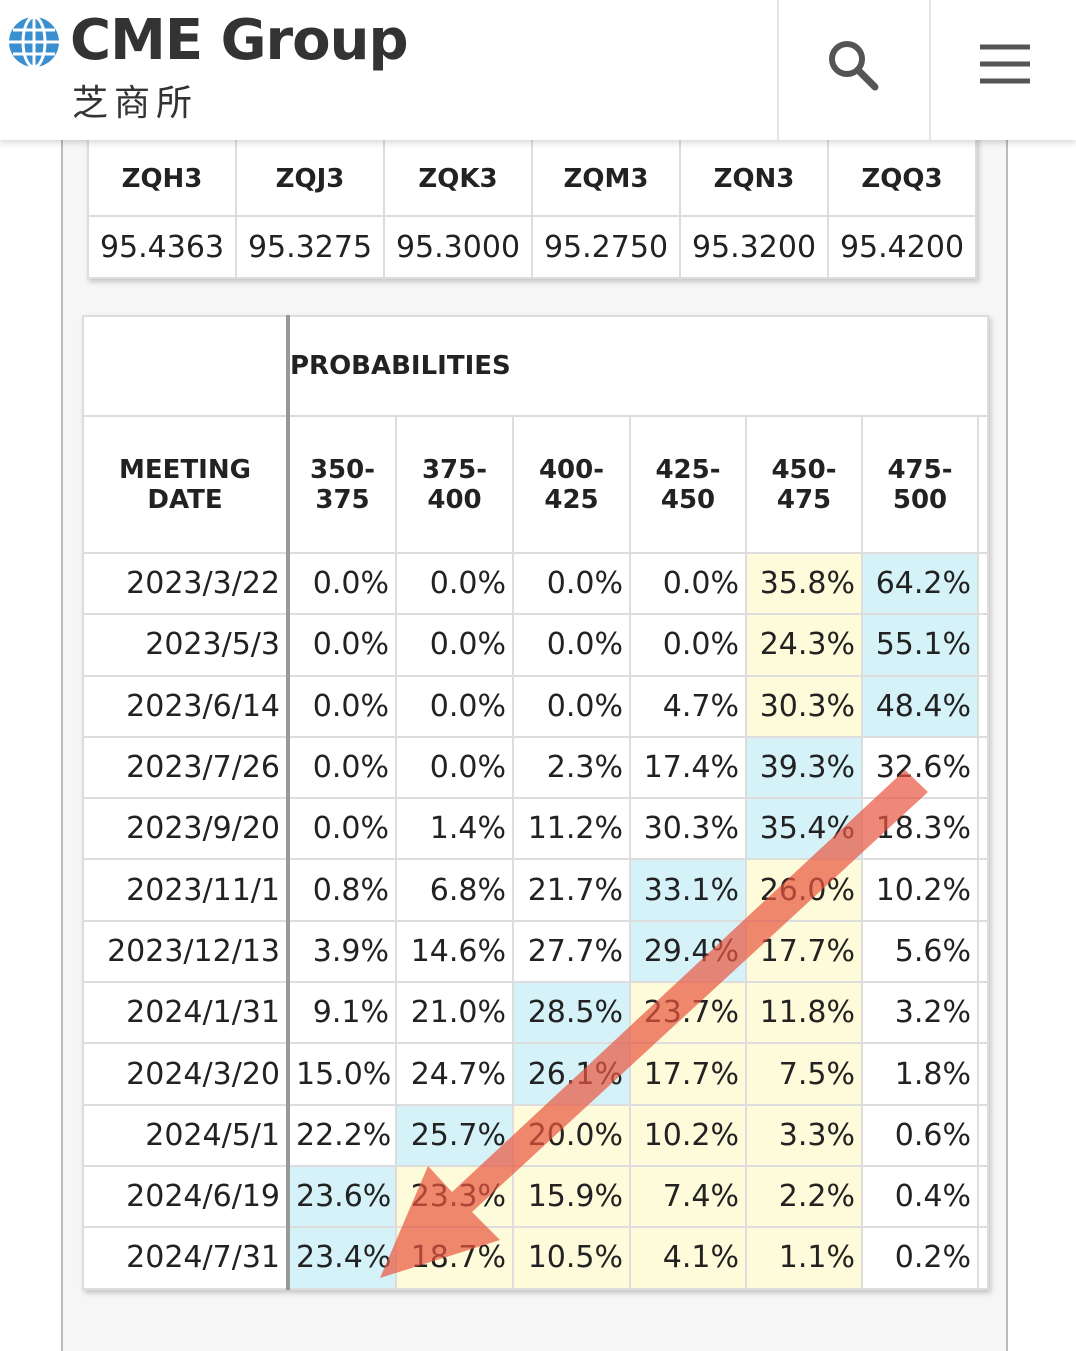 The height and width of the screenshot is (1351, 1076). What do you see at coordinates (342, 1074) in the screenshot?
I see `probability-cell: 15.0%` at bounding box center [342, 1074].